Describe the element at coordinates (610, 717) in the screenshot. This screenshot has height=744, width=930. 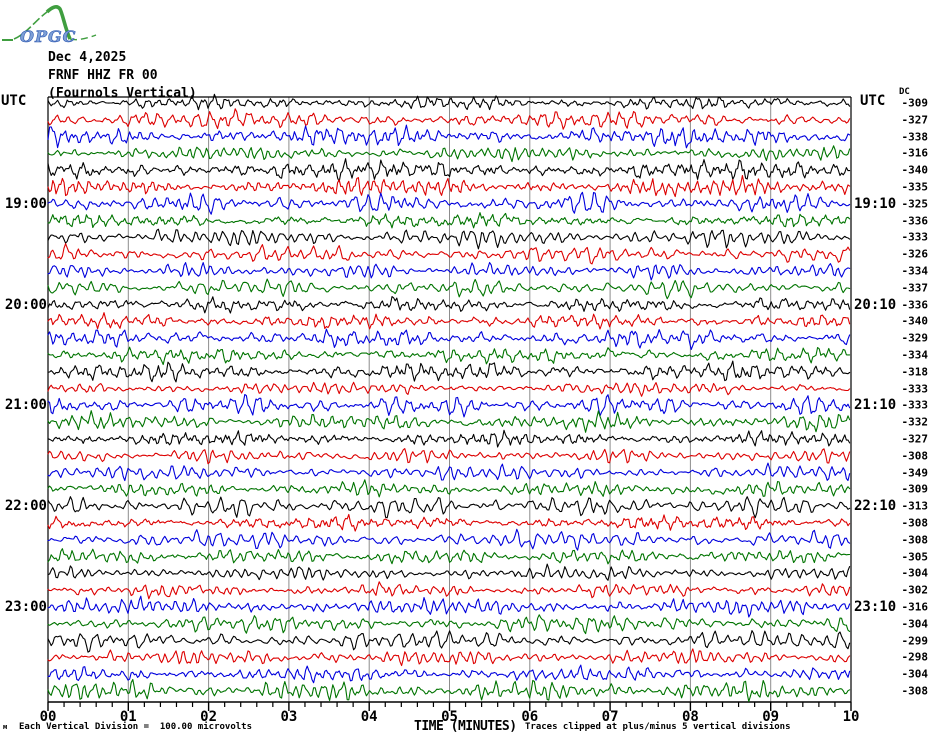
I see `x-tick-label: 07` at that location.